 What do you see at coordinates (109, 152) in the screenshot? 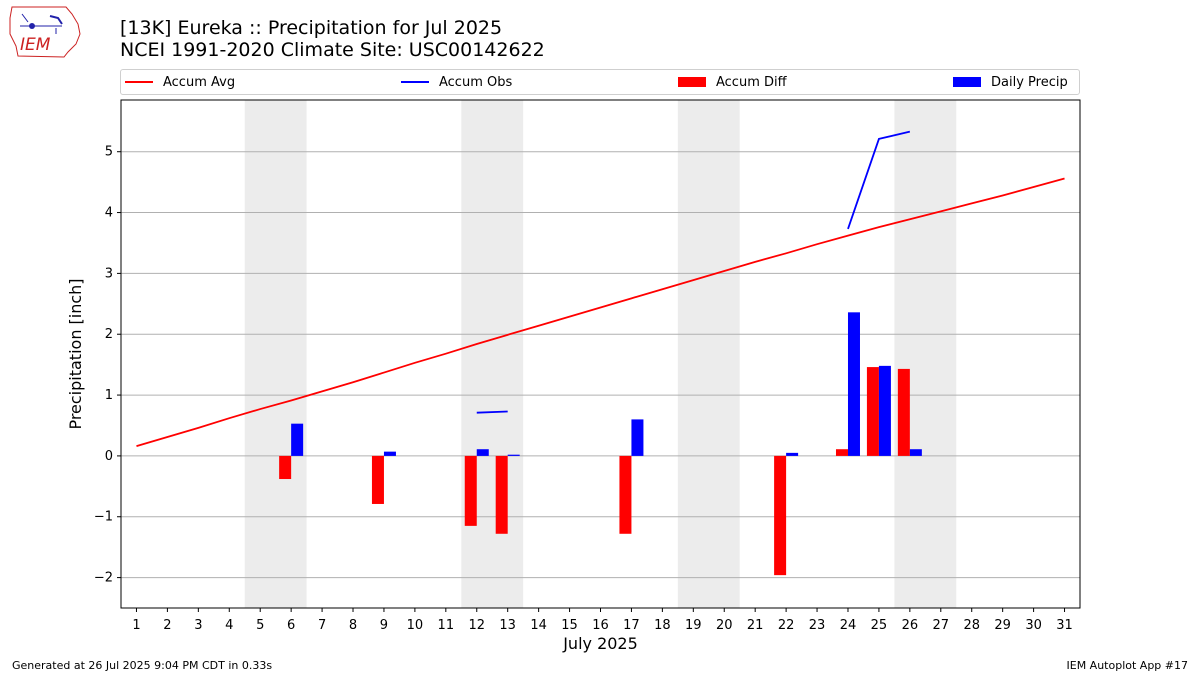
I see `y-tick-label: 5` at bounding box center [109, 152].